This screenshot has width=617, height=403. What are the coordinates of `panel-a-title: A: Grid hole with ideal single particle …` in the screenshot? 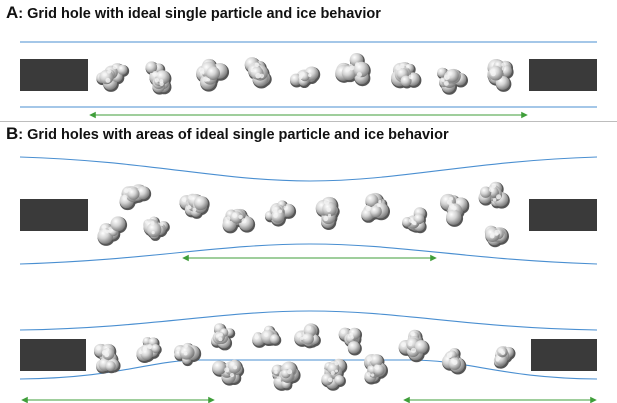 It's located at (193, 13).